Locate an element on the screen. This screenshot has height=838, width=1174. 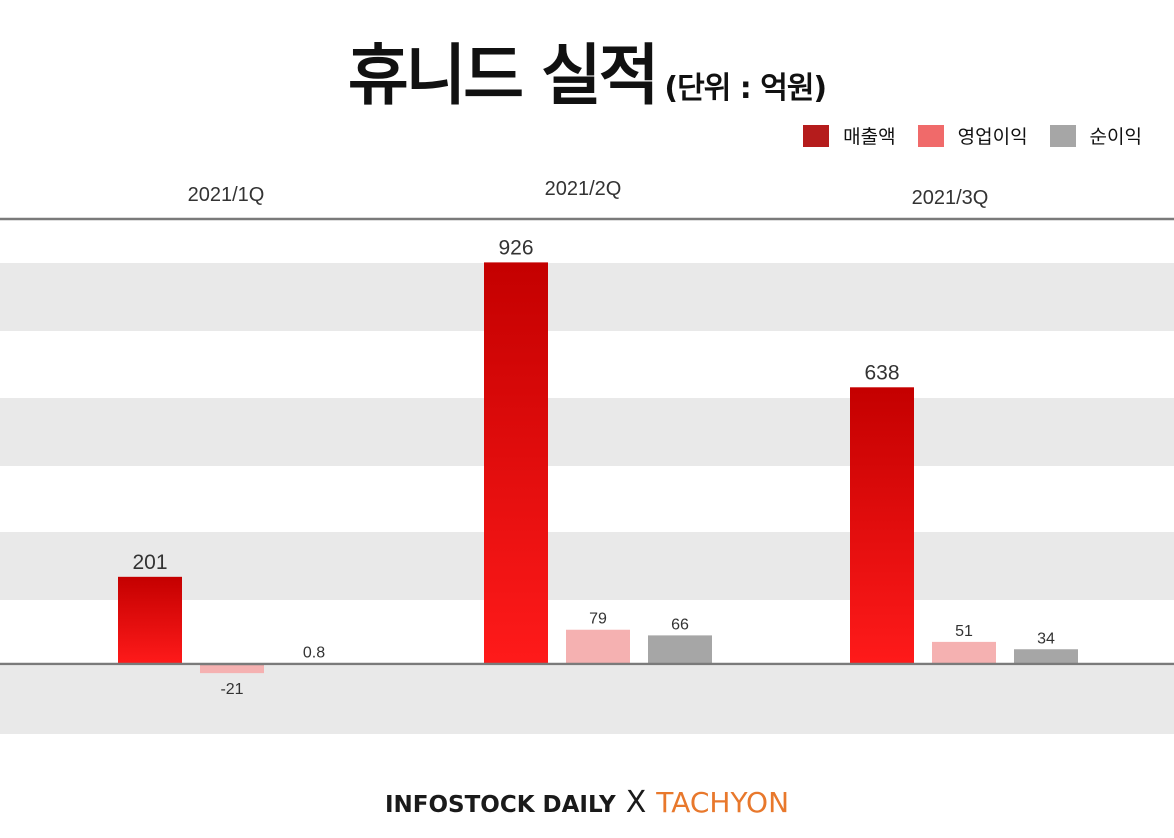
legend-item-revenue: 매출액 is located at coordinates (849, 135).